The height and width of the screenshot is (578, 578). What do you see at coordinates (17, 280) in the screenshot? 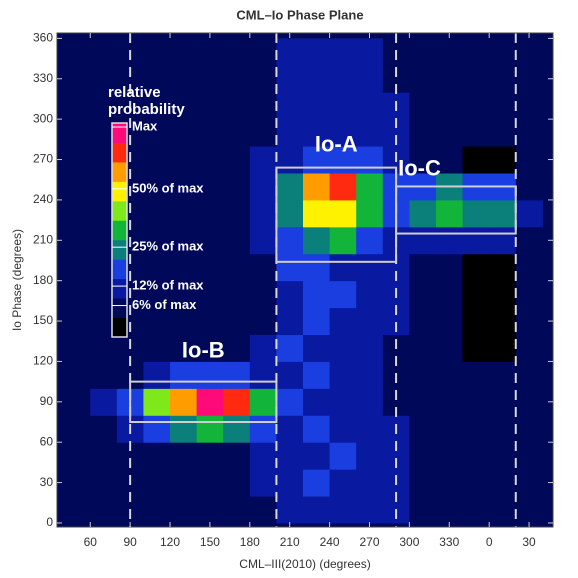
I see `y-axis-label: Io Phase (degrees)` at bounding box center [17, 280].